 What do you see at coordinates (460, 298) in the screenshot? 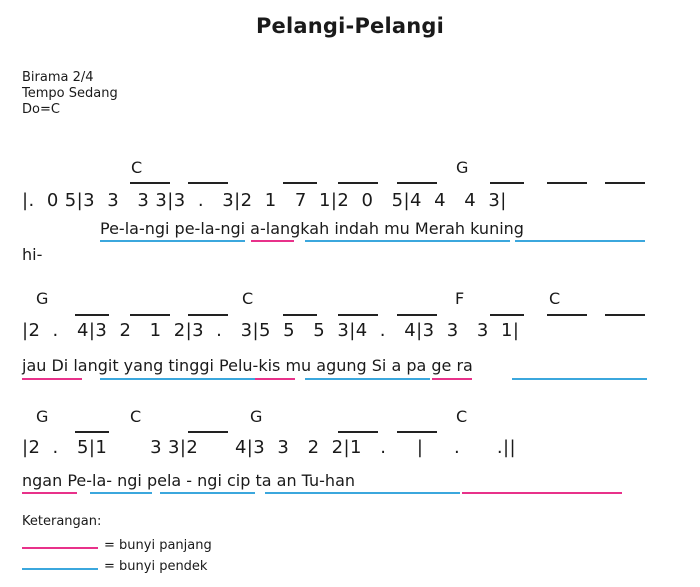
I see `chord: F` at bounding box center [460, 298].